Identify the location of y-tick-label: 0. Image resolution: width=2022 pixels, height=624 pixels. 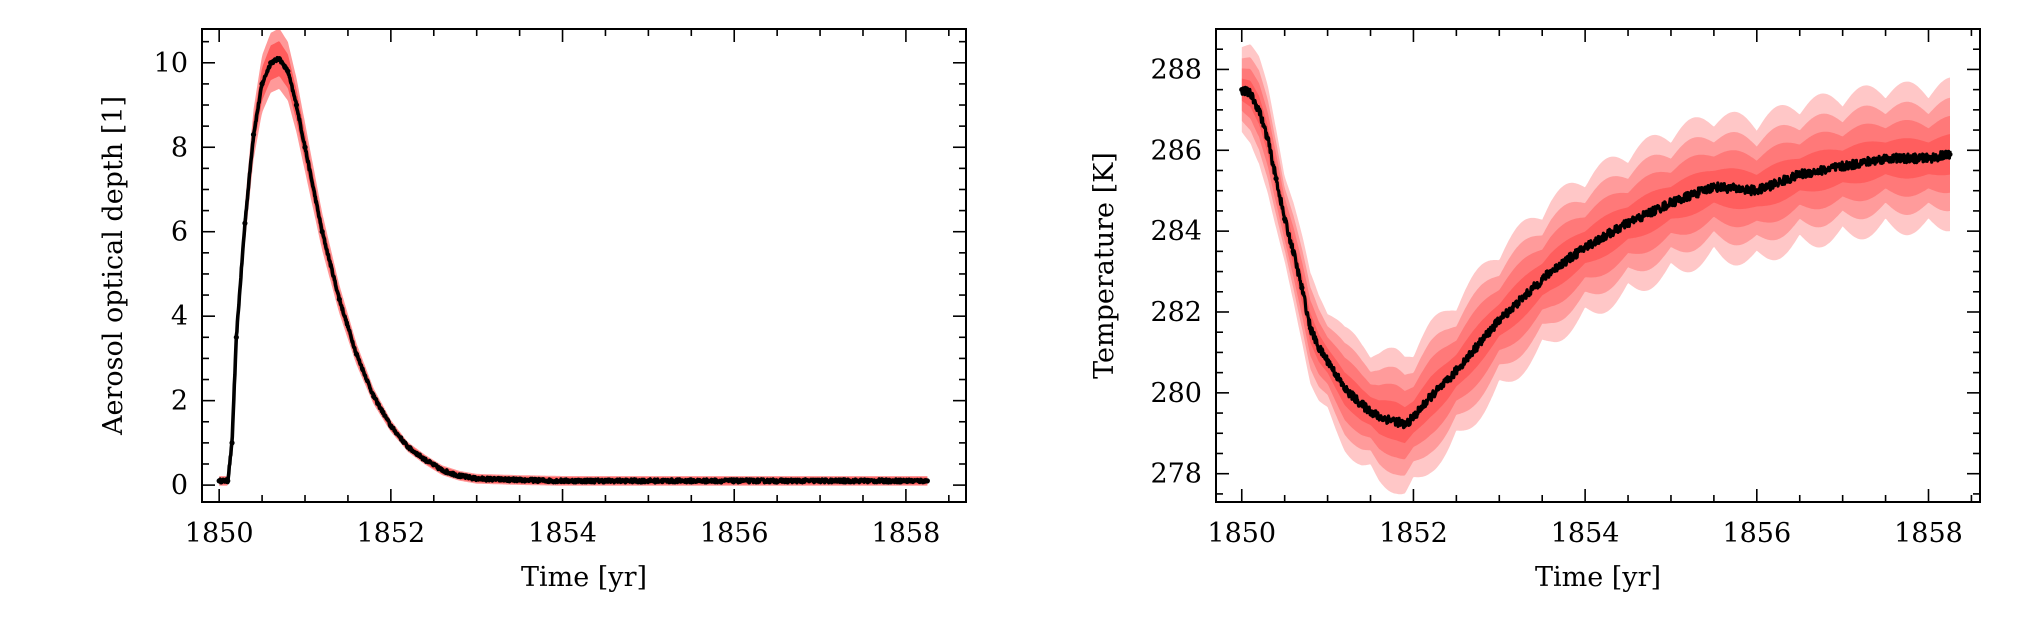
(179, 485).